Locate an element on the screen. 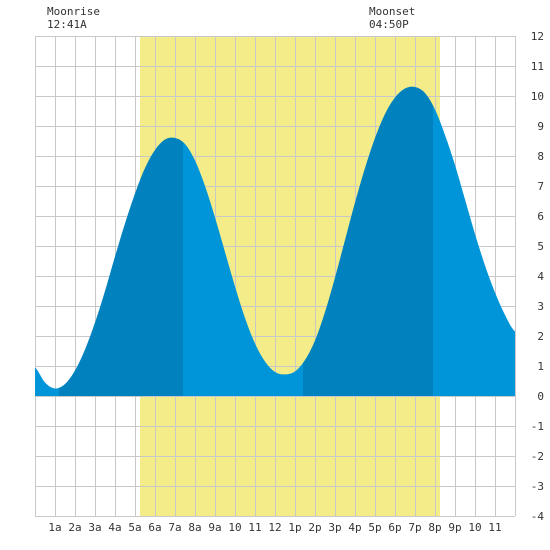 This screenshot has width=550, height=550. y-tick-label: -1 is located at coordinates (537, 426).